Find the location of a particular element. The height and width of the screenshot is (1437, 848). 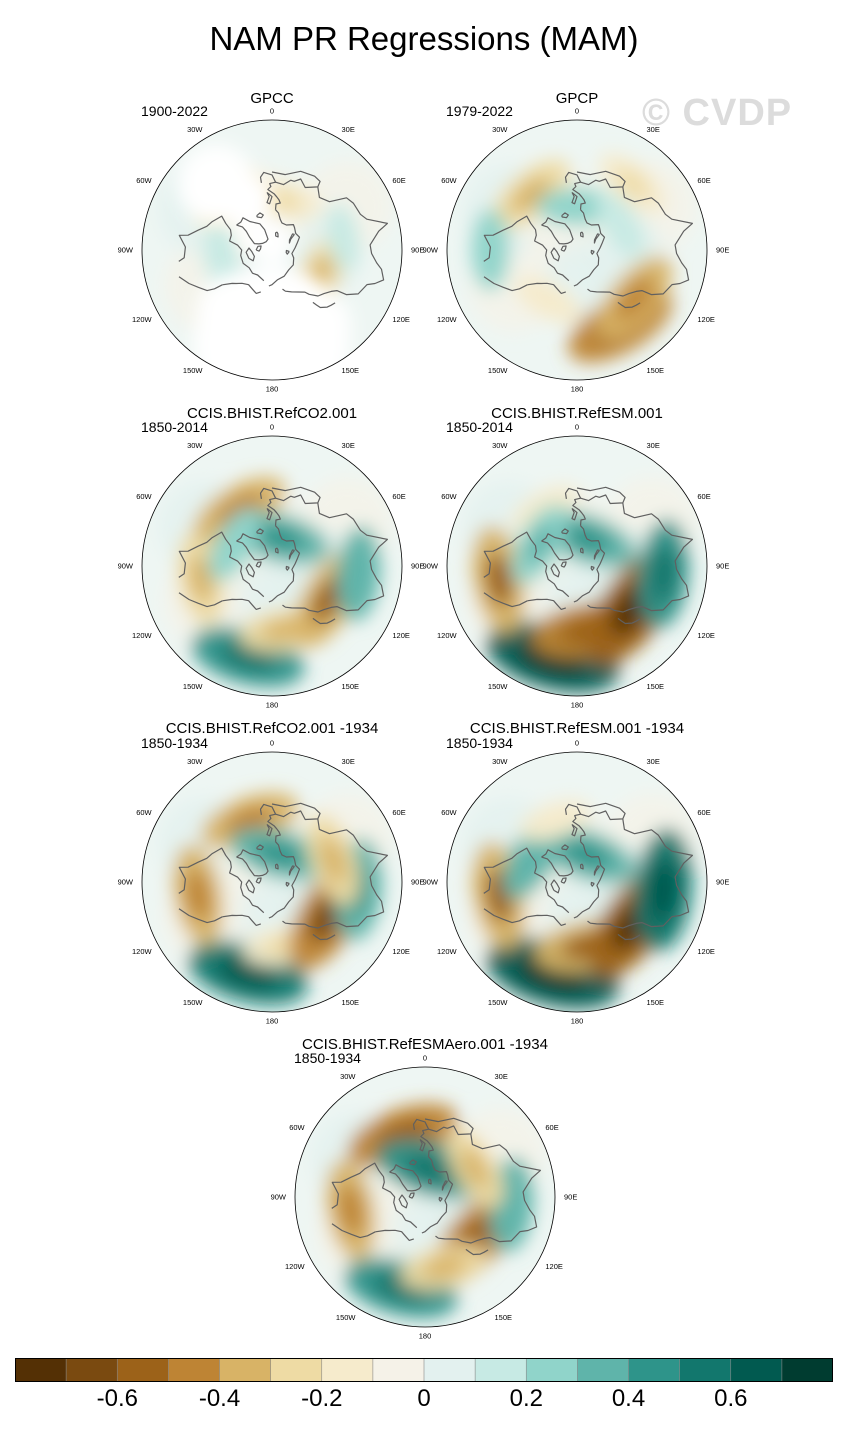

colorbar-tick-label: 0.2 is located at coordinates (526, 1398).